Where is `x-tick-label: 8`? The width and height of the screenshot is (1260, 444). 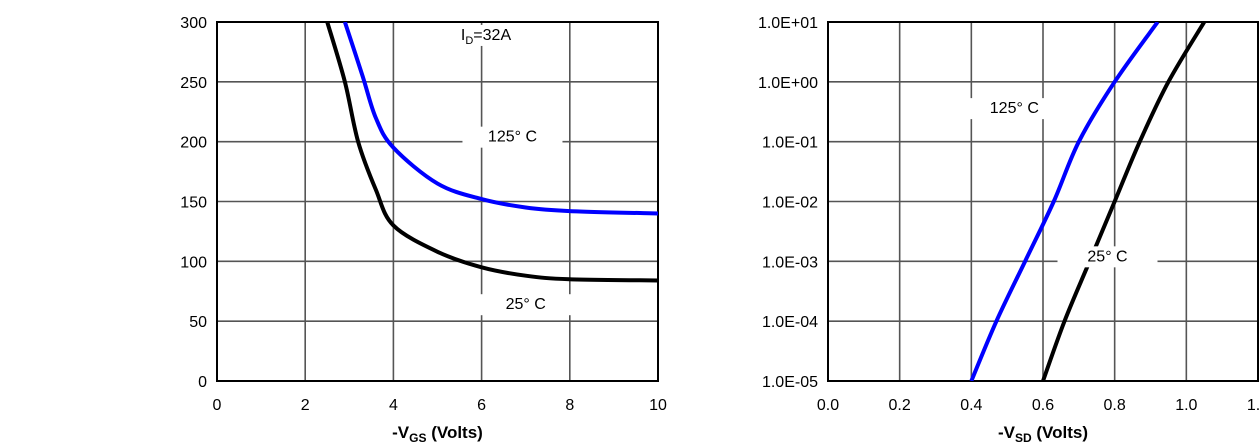 x-tick-label: 8 is located at coordinates (569, 405).